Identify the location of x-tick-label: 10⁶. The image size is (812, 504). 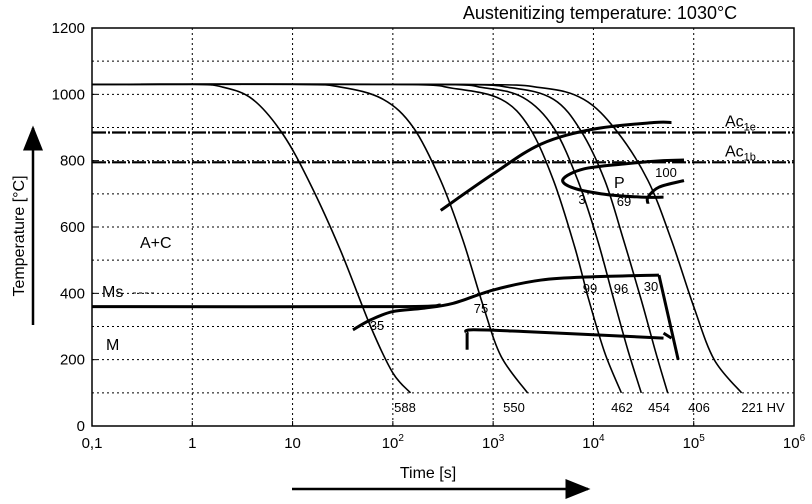
(794, 442).